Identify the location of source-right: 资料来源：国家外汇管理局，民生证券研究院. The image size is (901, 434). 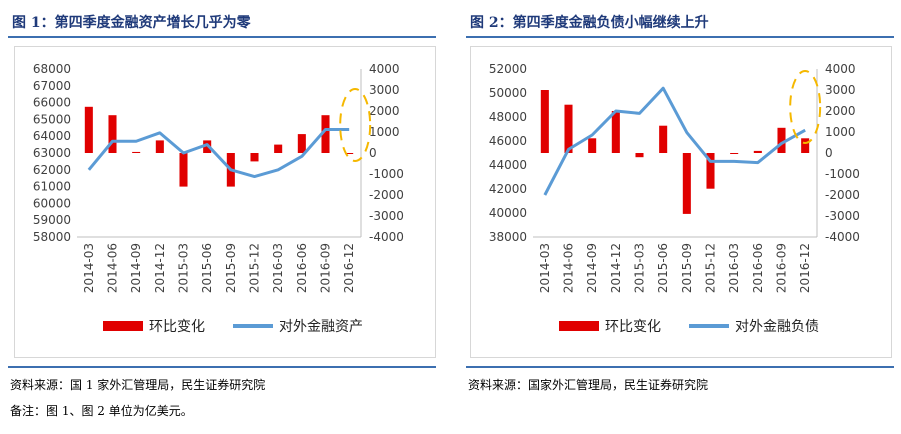
(588, 385).